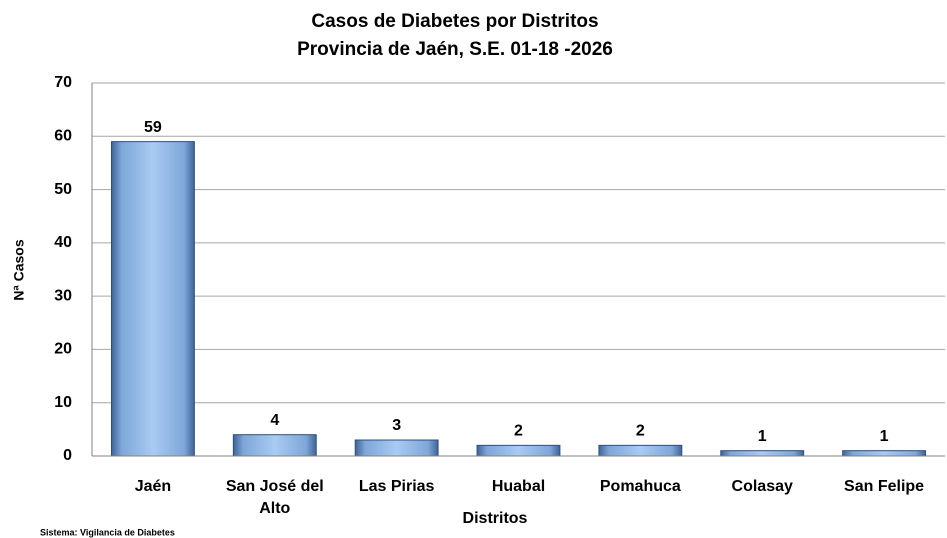  Describe the element at coordinates (63, 295) in the screenshot. I see `y-tick-label: 30` at that location.